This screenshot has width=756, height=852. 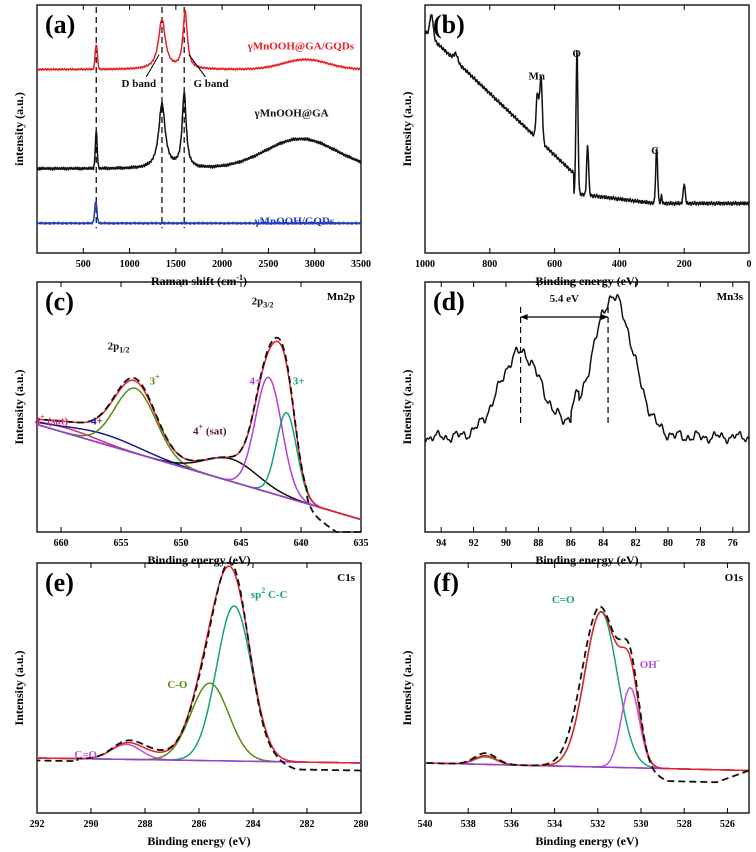 I want to click on series-raman_mid, so click(x=199, y=130).